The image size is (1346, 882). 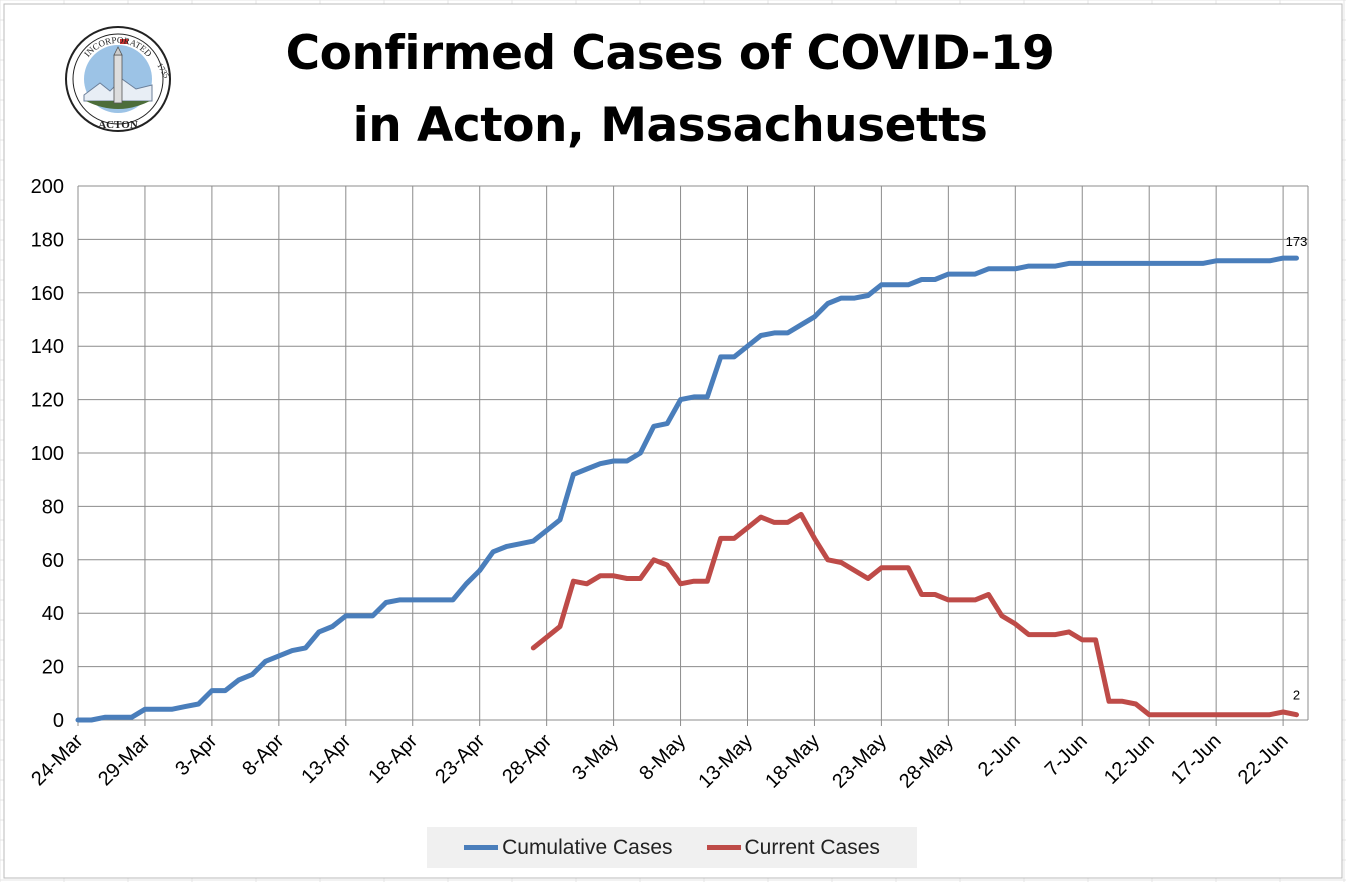 I want to click on legend: Cumulative Cases Current Cases, so click(x=672, y=847).